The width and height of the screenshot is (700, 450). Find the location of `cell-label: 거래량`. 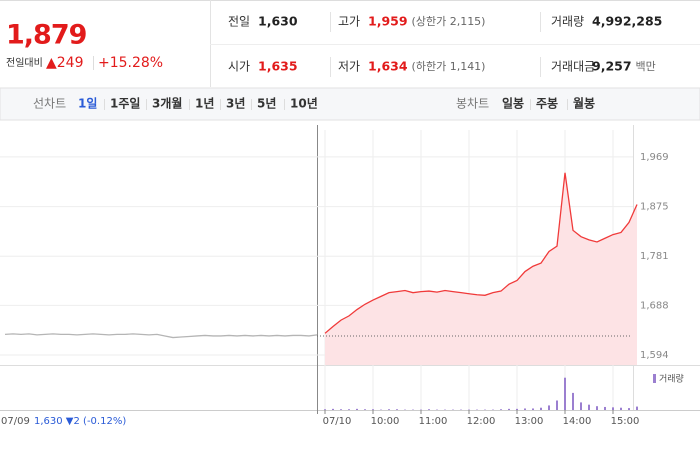

cell-label: 거래량 is located at coordinates (567, 22).